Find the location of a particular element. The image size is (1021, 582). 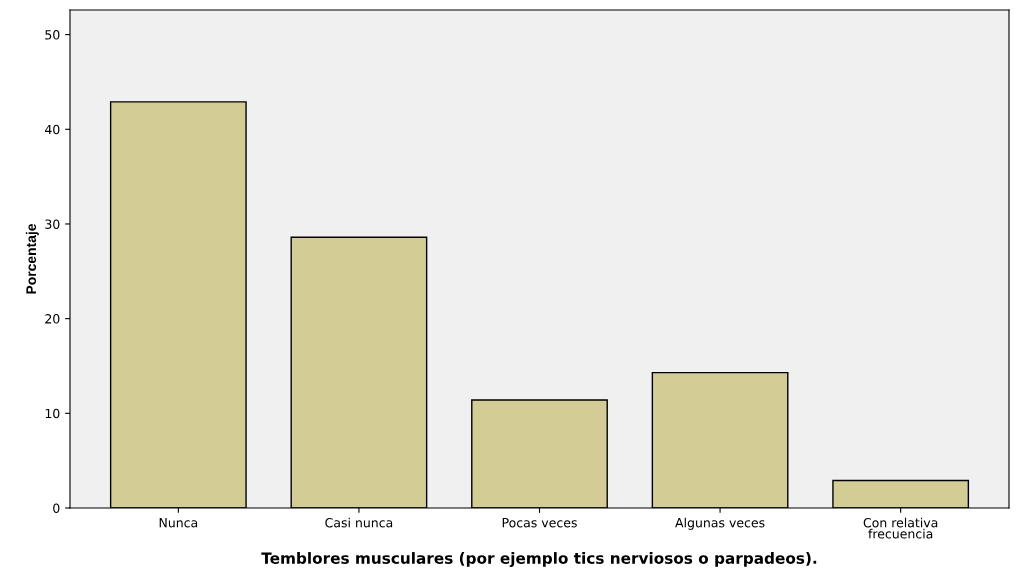

y-tick-label: 50 is located at coordinates (52, 35).